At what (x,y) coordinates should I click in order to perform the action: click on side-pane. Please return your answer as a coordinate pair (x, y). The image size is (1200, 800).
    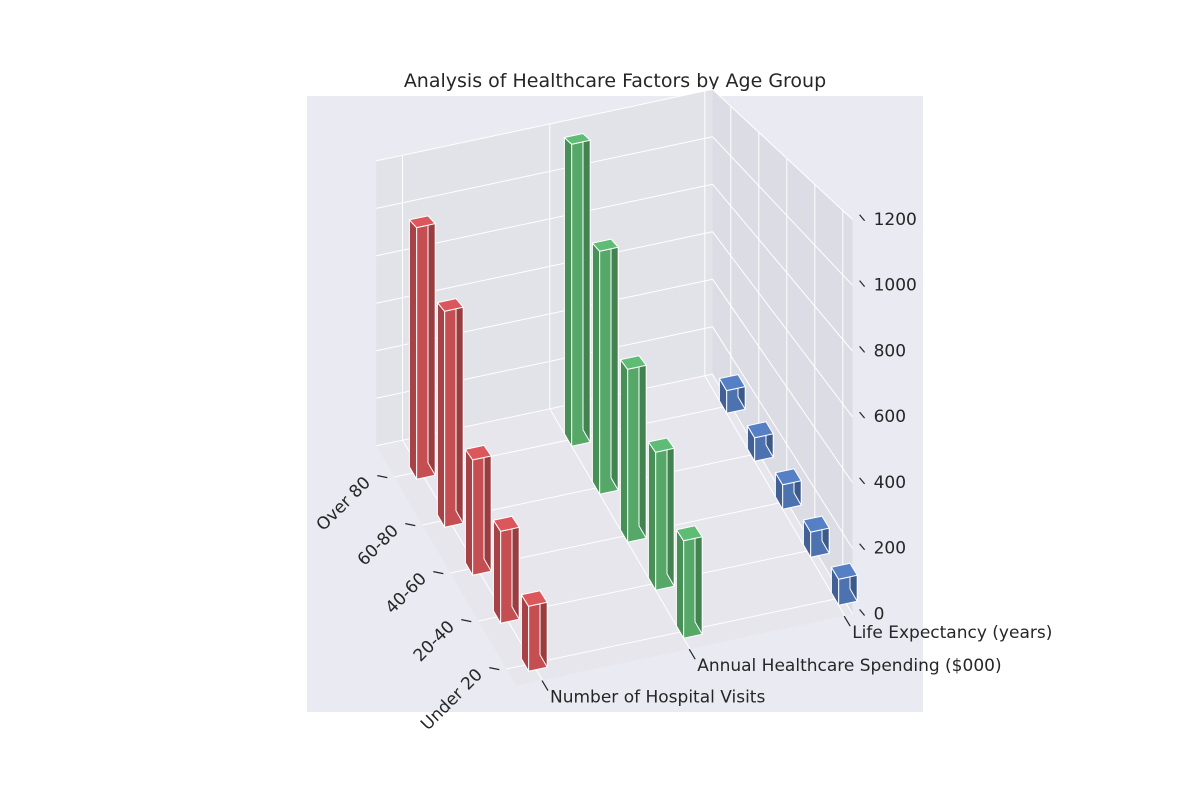
    Looking at the image, I should click on (782, 352).